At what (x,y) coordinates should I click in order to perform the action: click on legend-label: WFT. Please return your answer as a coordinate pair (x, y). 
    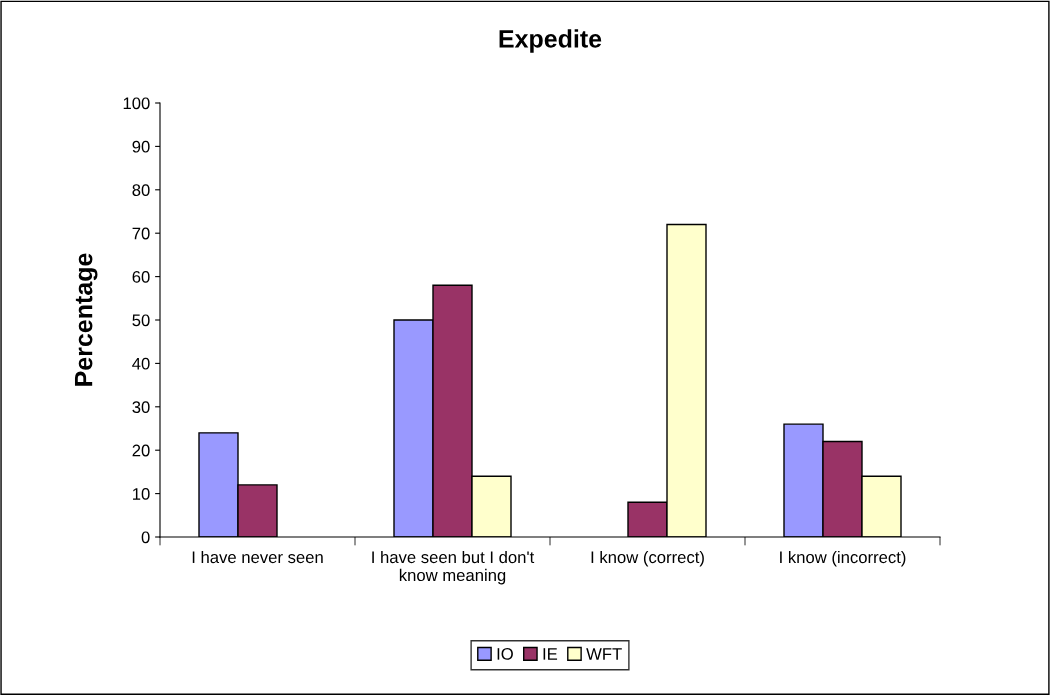
    Looking at the image, I should click on (604, 654).